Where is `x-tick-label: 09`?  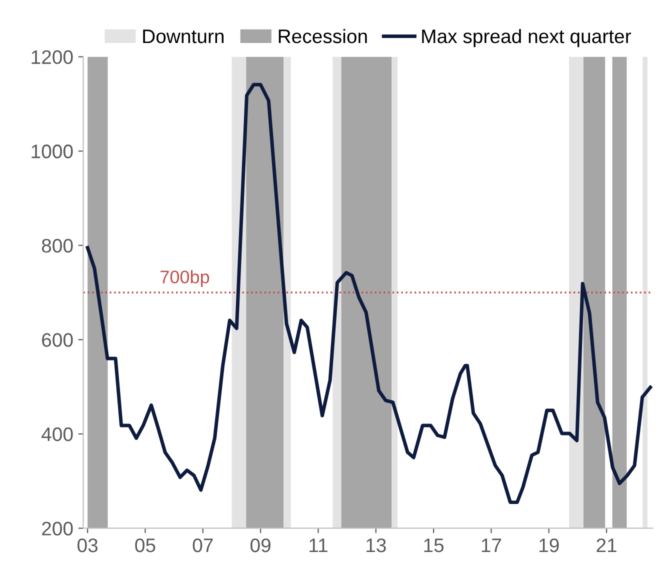
x-tick-label: 09 is located at coordinates (260, 545).